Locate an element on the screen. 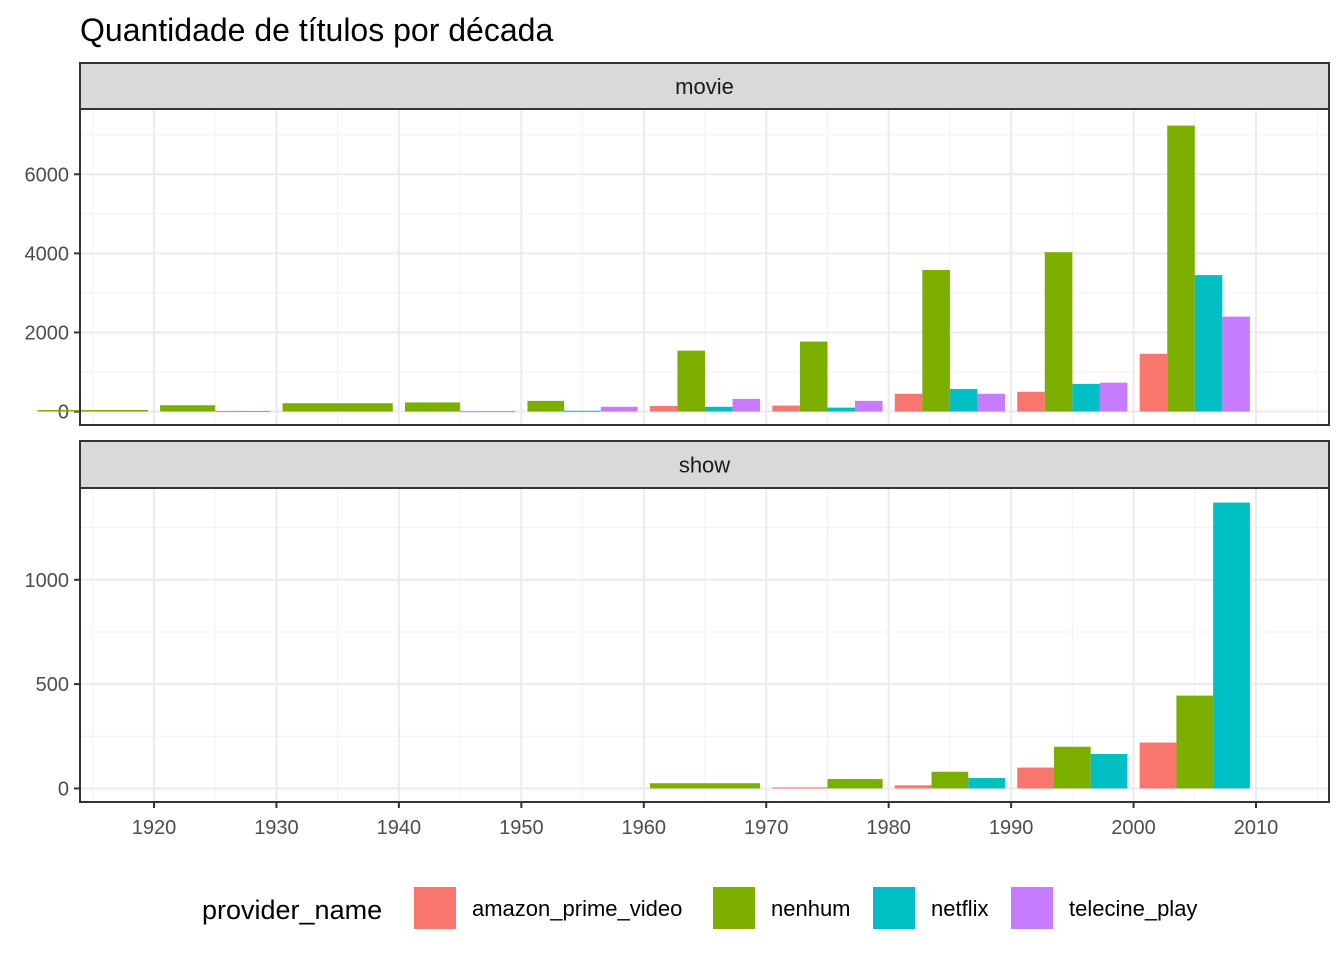 Image resolution: width=1344 pixels, height=960 pixels. bar-telecine_play-1980 is located at coordinates (991, 402).